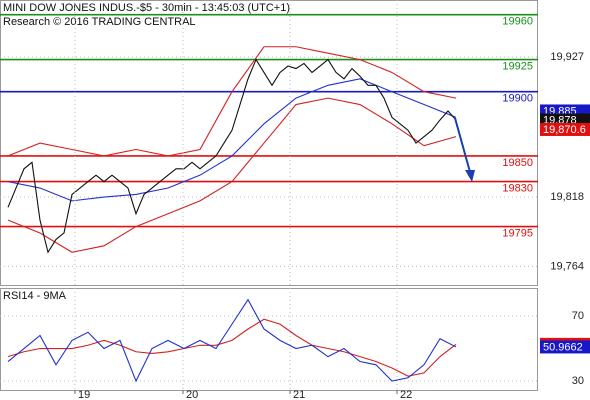 This screenshot has height=400, width=590. I want to click on chart-title: RSI14 - 9MA, so click(35, 296).